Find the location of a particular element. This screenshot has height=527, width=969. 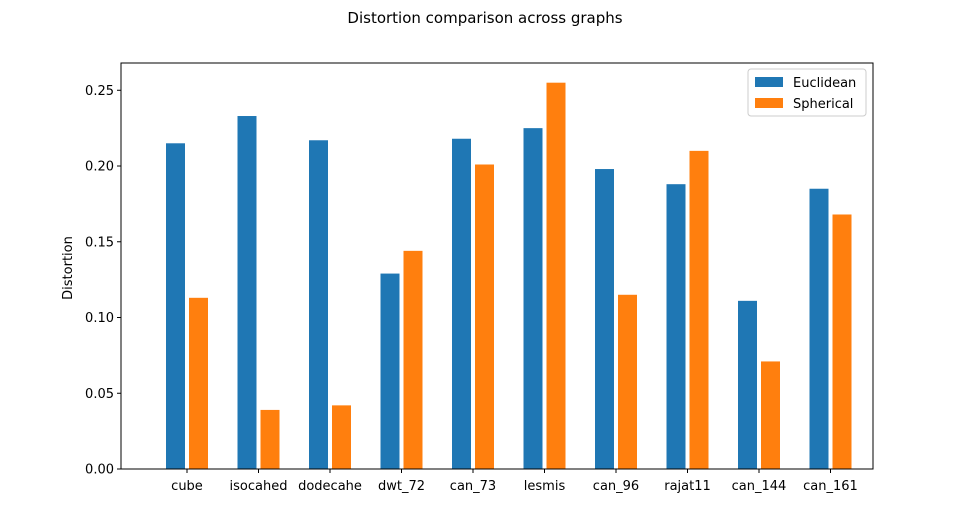

y-axis-label: Distortion is located at coordinates (68, 268).